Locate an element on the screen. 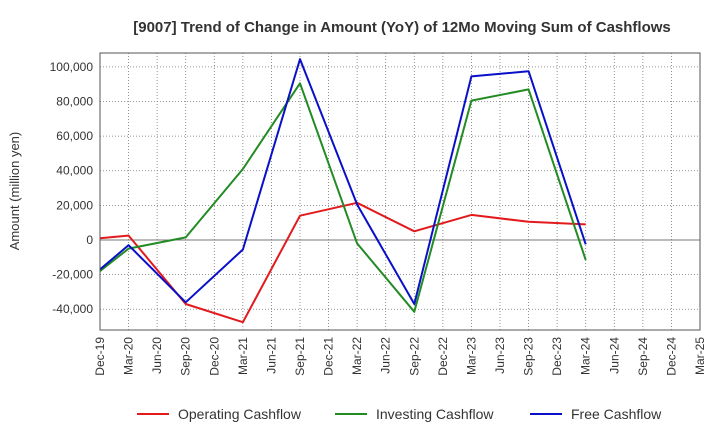 This screenshot has width=720, height=440. y-tick-label: 80,000 is located at coordinates (74, 101).